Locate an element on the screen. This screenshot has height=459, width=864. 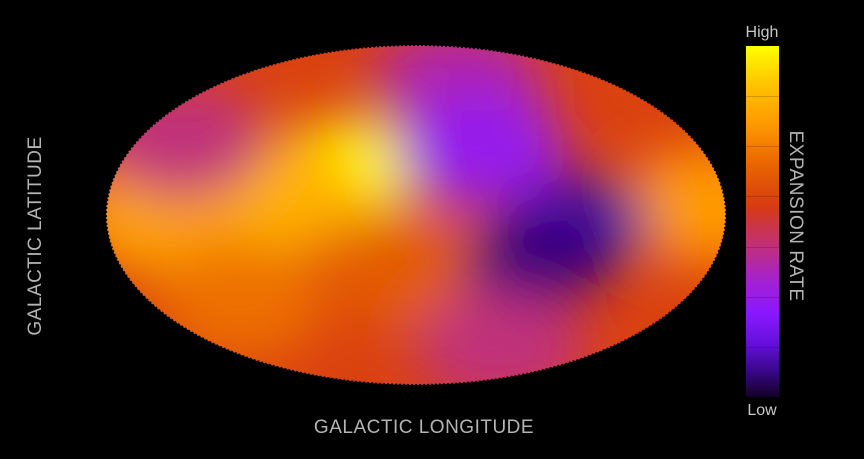
colorbar is located at coordinates (762, 221).